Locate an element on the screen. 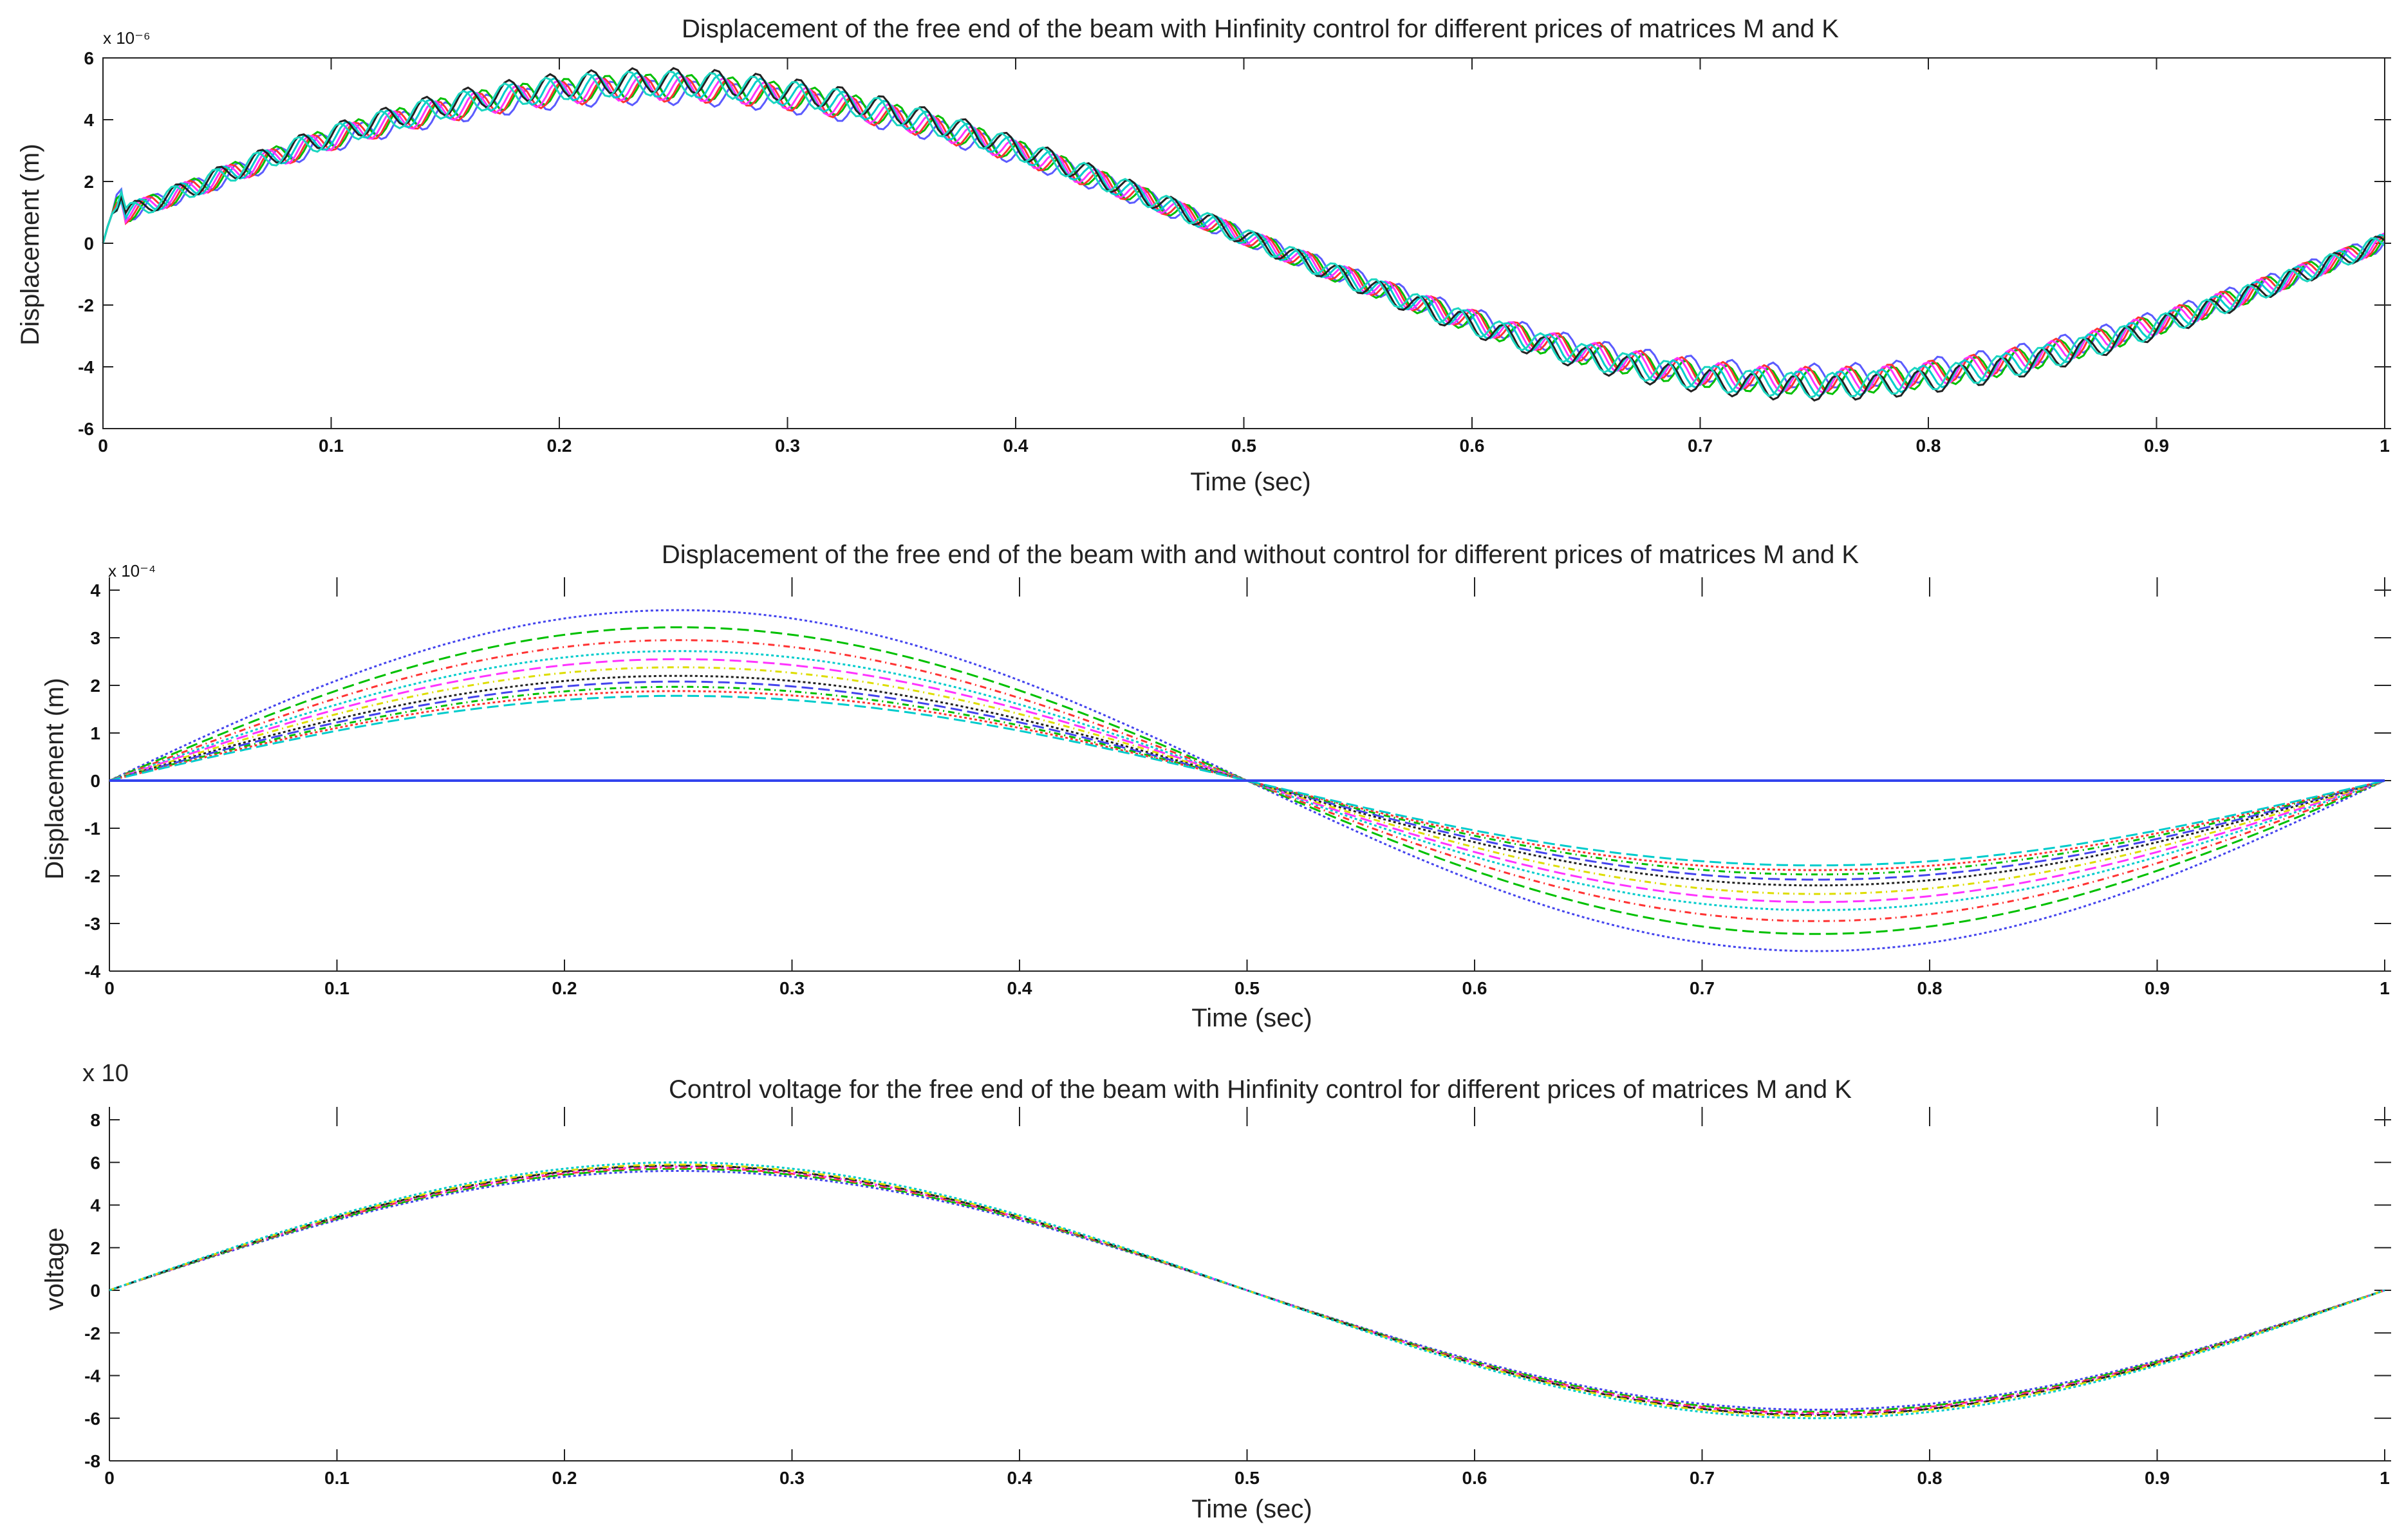  y-tick-label: 3 is located at coordinates (95, 638).